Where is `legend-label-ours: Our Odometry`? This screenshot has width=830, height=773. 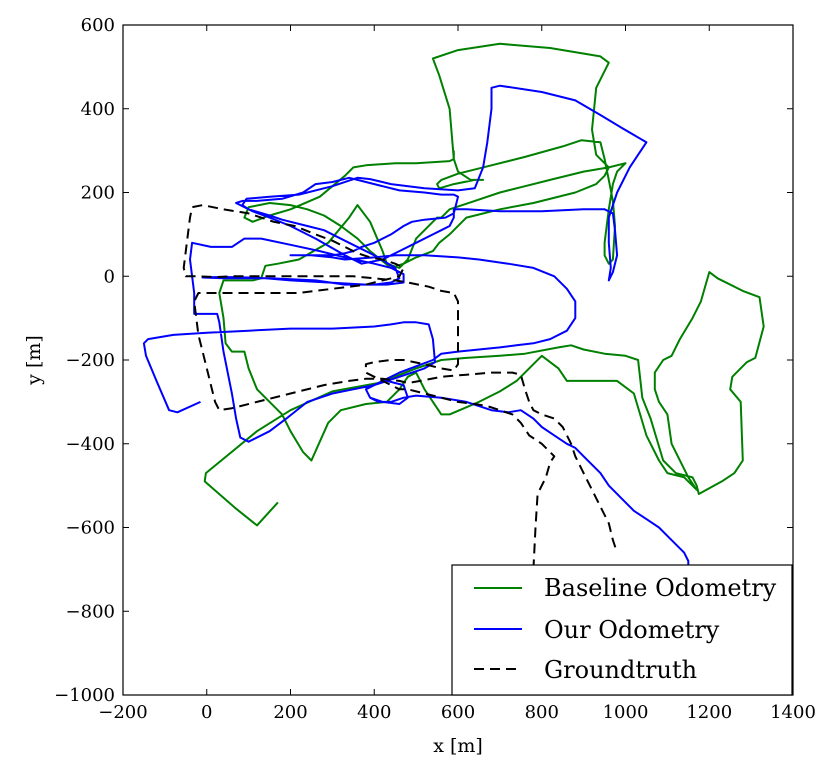
legend-label-ours: Our Odometry is located at coordinates (632, 630).